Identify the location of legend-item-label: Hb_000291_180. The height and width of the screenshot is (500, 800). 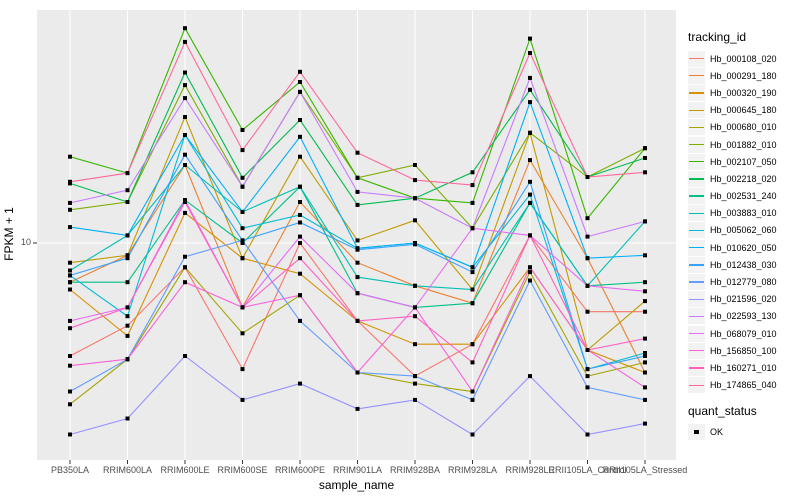
(743, 75).